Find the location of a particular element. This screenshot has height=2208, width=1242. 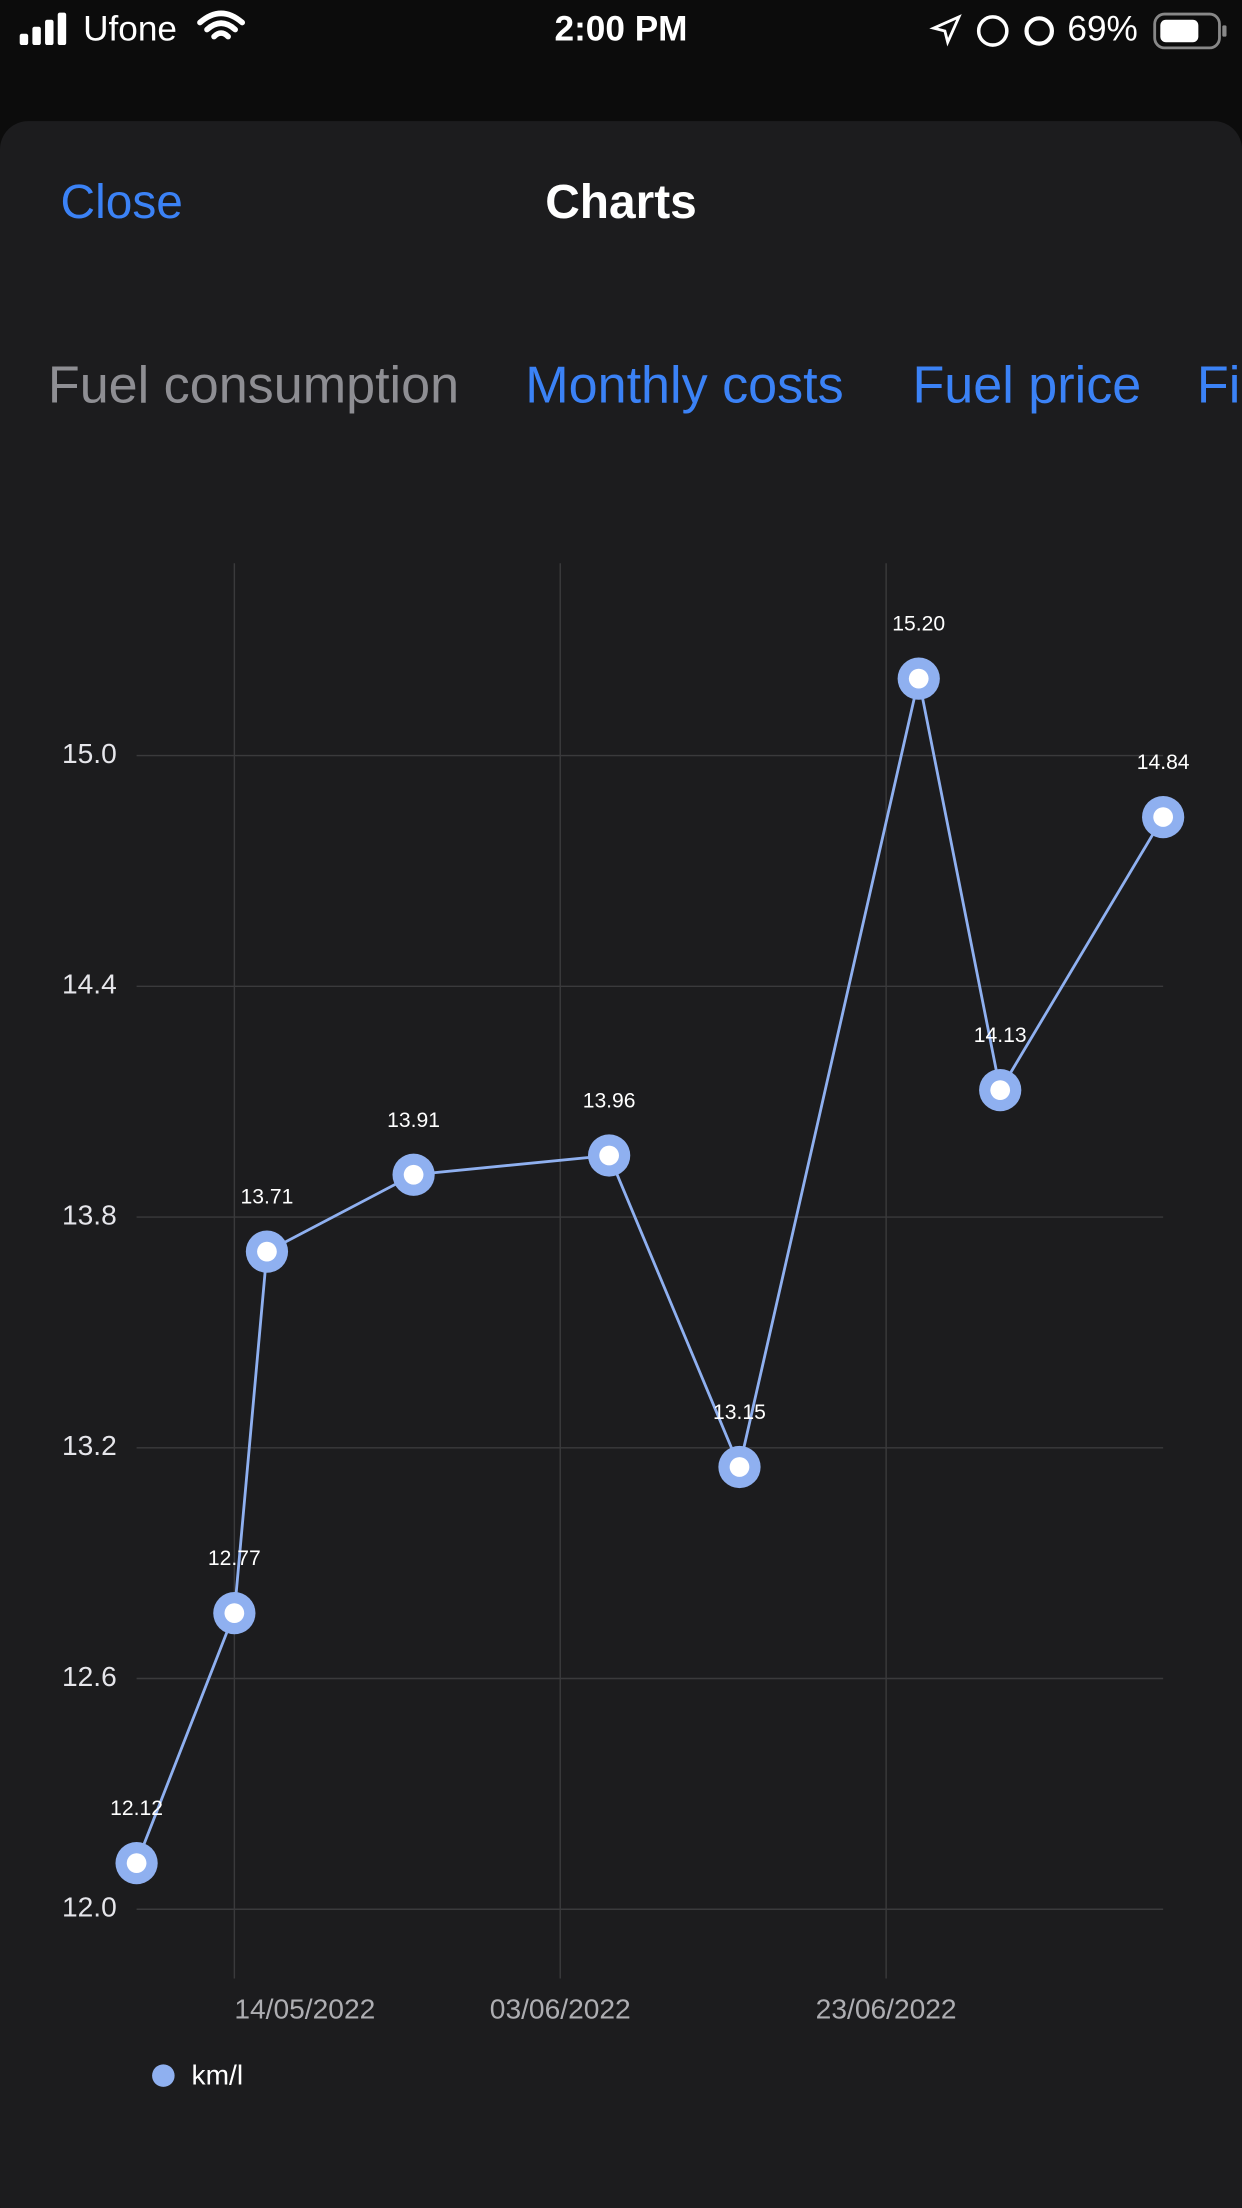

battery-level is located at coordinates (1179, 31).